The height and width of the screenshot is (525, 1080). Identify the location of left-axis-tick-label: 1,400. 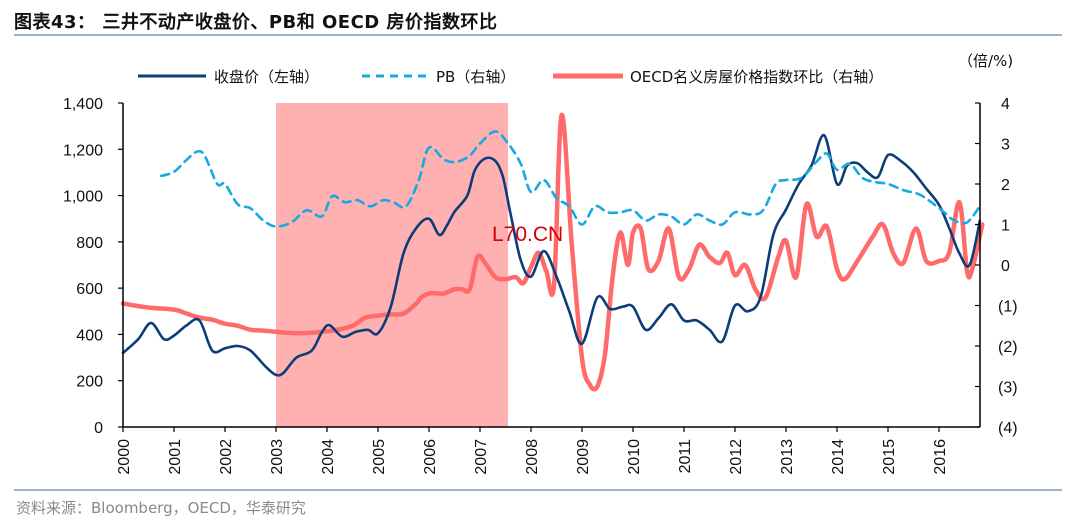
(83, 104).